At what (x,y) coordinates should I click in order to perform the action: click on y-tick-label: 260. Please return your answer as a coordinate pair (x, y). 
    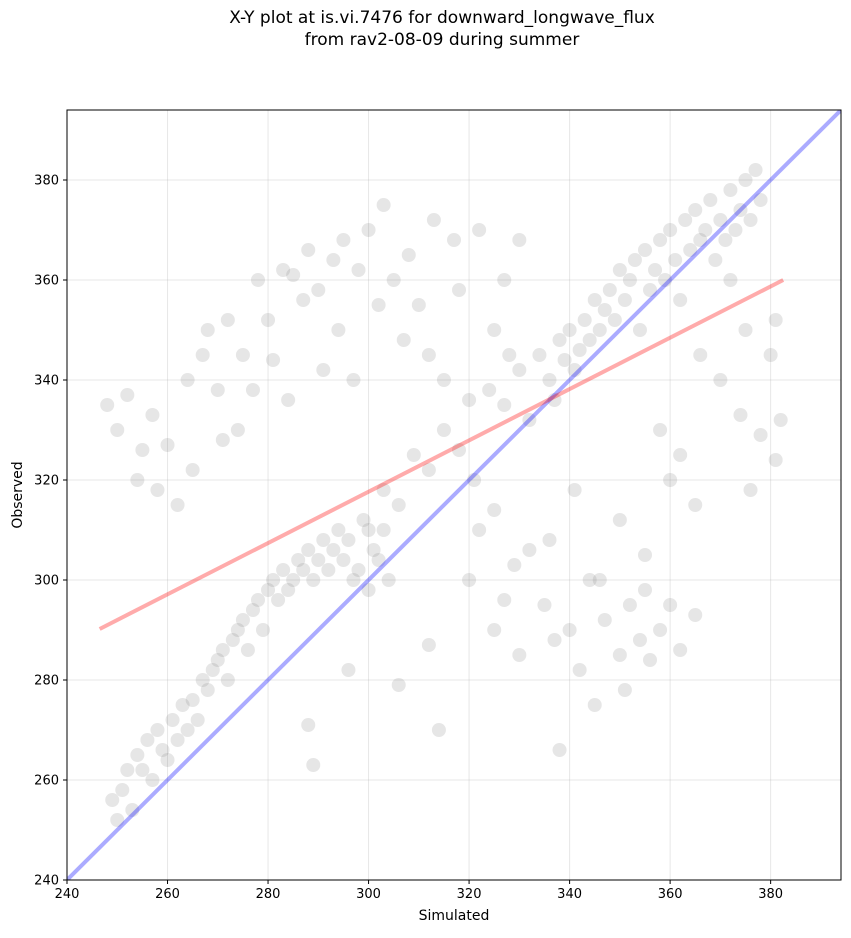
    Looking at the image, I should click on (46, 781).